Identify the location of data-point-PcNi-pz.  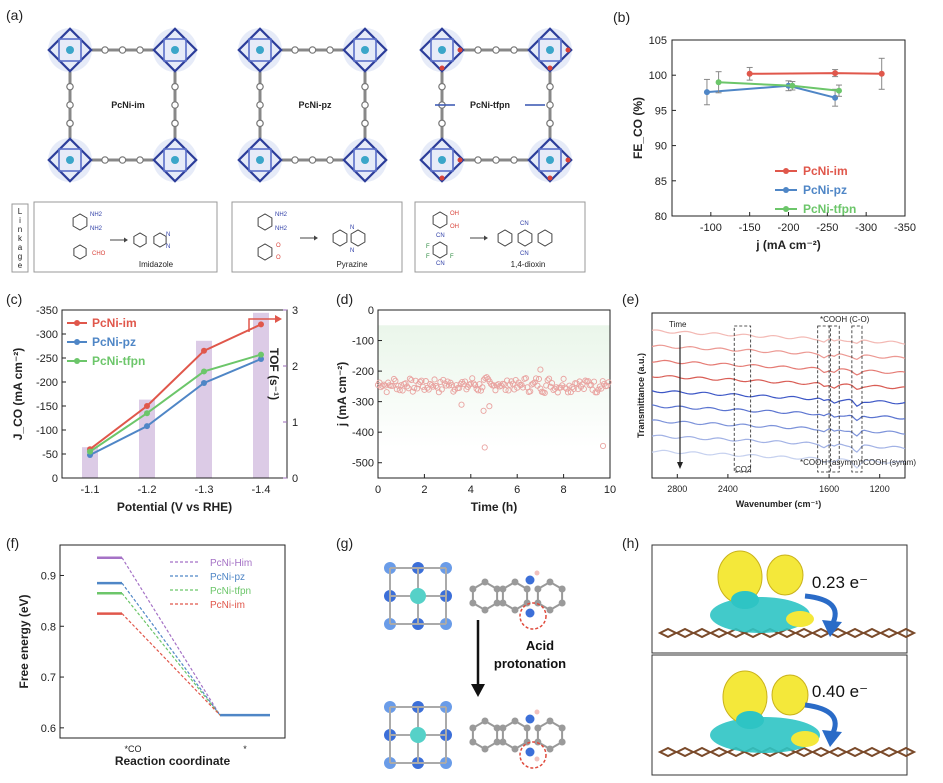
(835, 97).